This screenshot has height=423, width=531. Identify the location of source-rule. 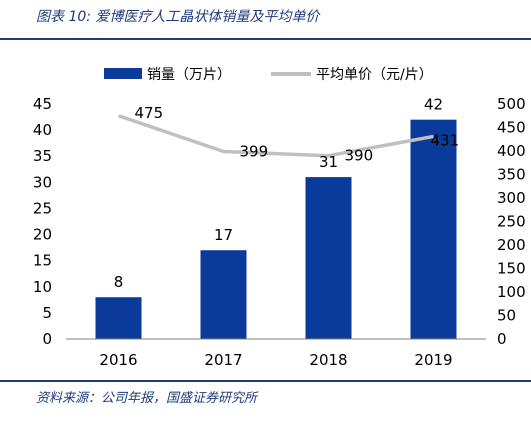
(265, 381).